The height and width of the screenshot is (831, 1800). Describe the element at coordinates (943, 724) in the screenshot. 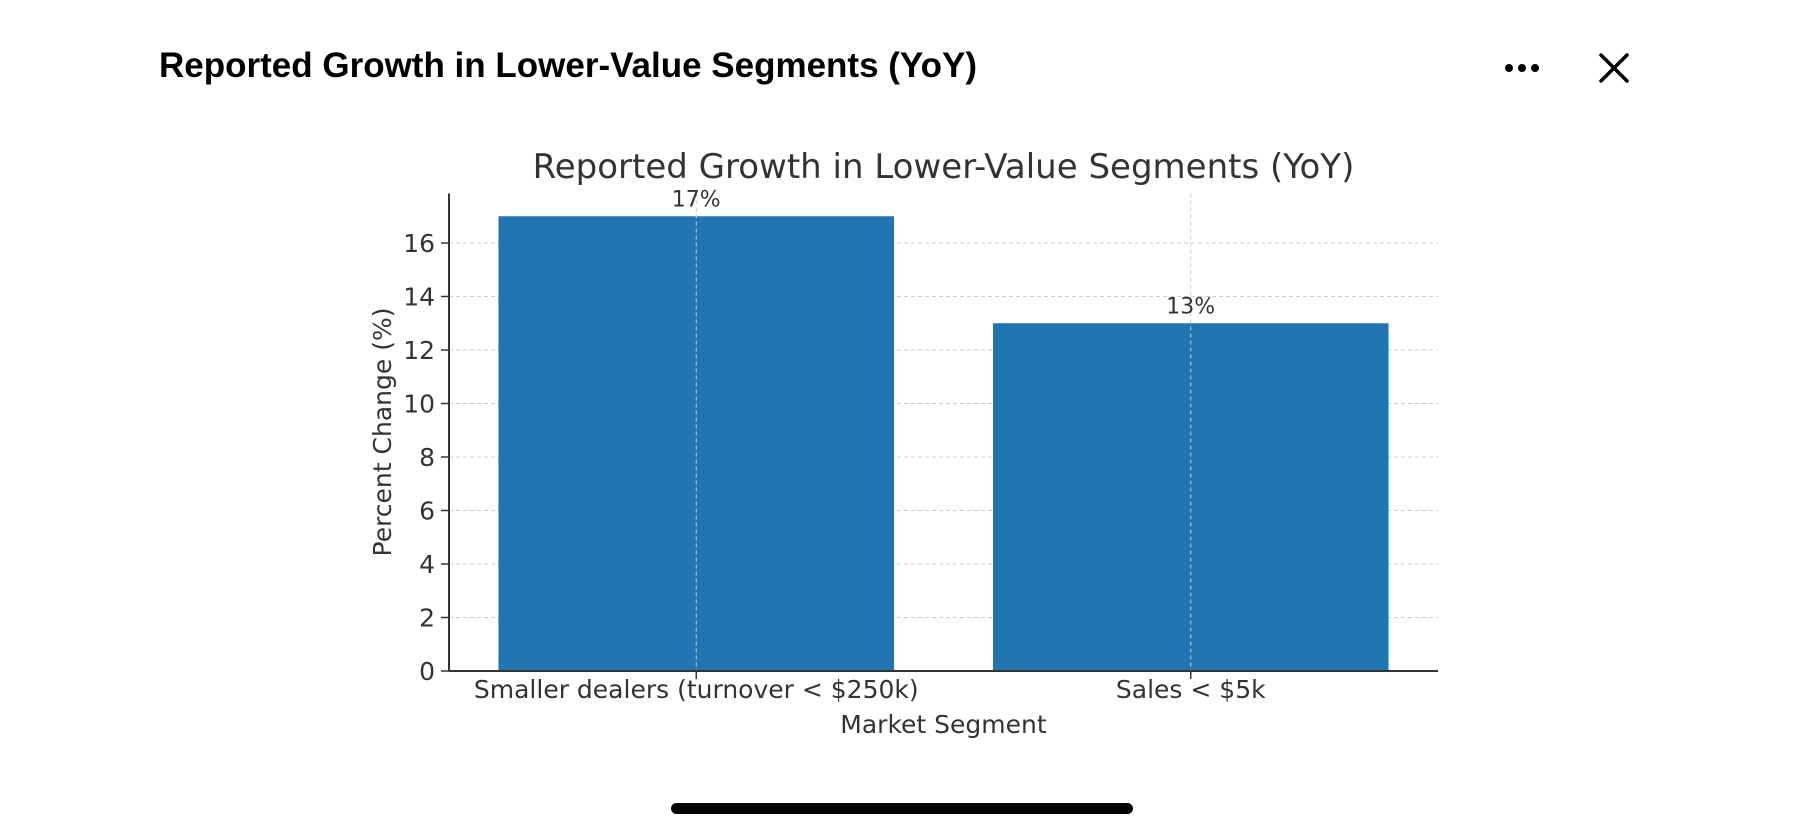

I see `x-axis-title: Market Segment` at that location.